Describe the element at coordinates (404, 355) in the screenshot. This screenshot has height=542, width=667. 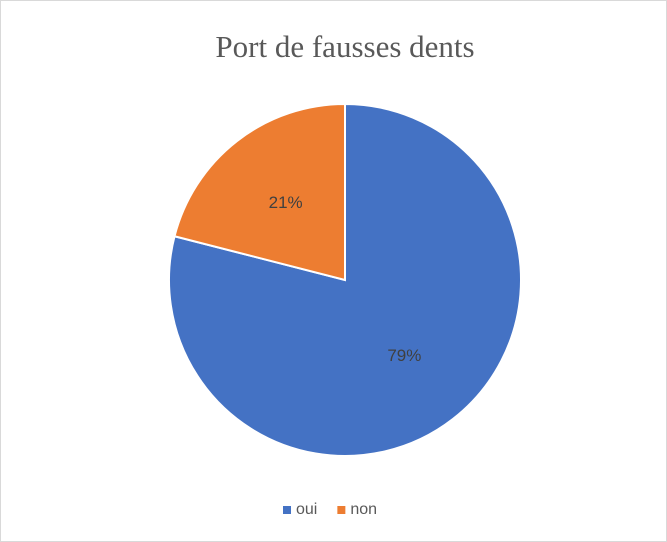
I see `data-label: 79%` at that location.